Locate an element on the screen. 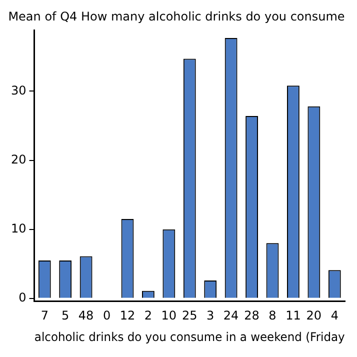  x-axis-title: alcoholic drinks do you consume in a weekend (Friday is located at coordinates (189, 337).